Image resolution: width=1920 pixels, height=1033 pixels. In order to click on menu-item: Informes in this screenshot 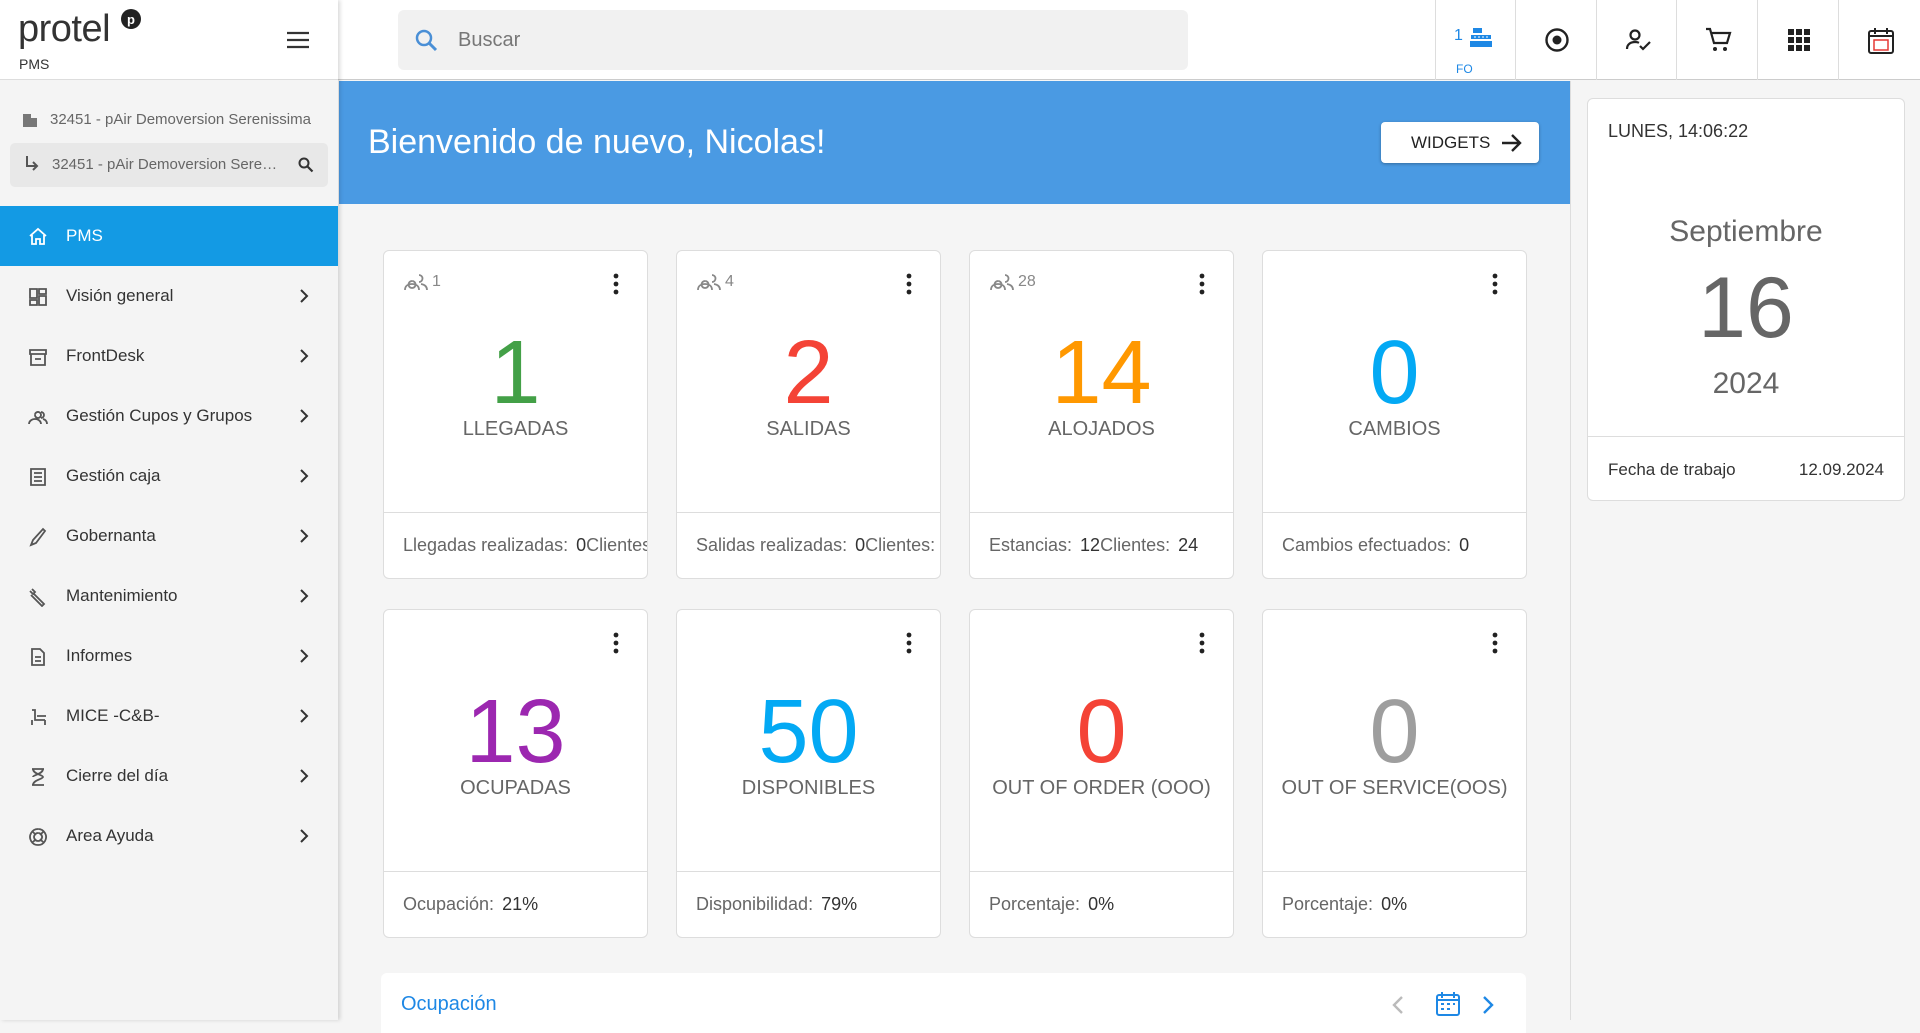, I will do `click(169, 656)`.